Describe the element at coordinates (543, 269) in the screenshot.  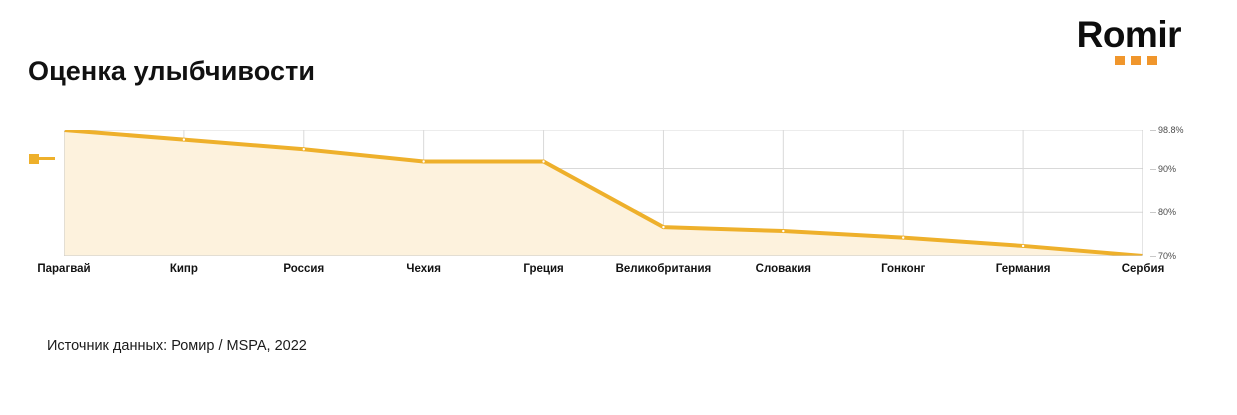
I see `x-axis-tick-label: Греция` at that location.